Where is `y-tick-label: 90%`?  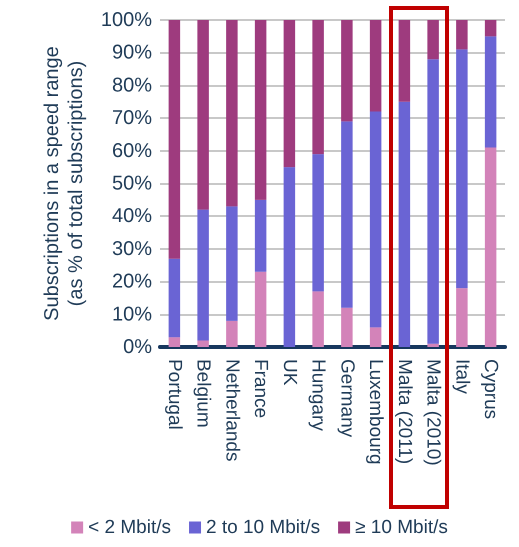
y-tick-label: 90% is located at coordinates (132, 53).